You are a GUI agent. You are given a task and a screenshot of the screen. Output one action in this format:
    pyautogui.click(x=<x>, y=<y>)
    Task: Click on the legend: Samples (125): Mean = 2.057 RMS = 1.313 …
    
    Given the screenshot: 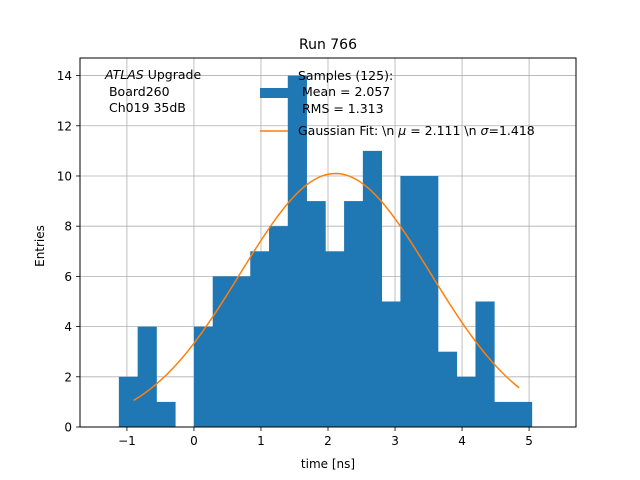 What is the action you would take?
    pyautogui.click(x=397, y=103)
    